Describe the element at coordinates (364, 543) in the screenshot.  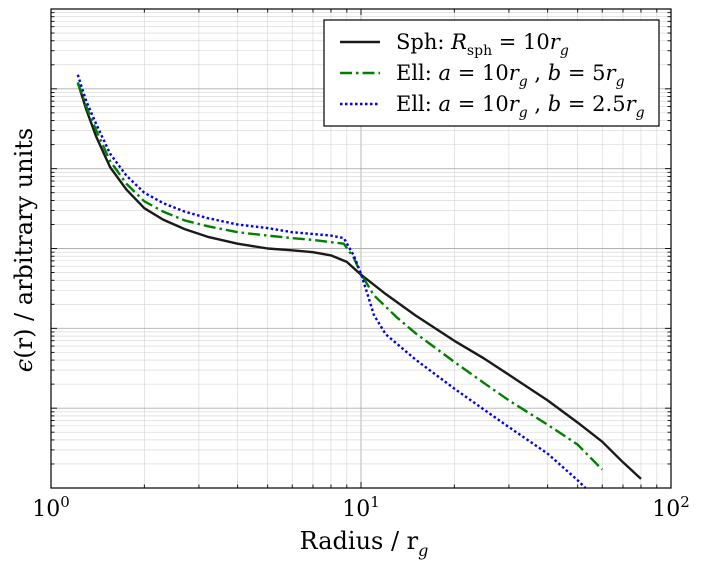
I see `x-axis-label: Radius / rg` at that location.